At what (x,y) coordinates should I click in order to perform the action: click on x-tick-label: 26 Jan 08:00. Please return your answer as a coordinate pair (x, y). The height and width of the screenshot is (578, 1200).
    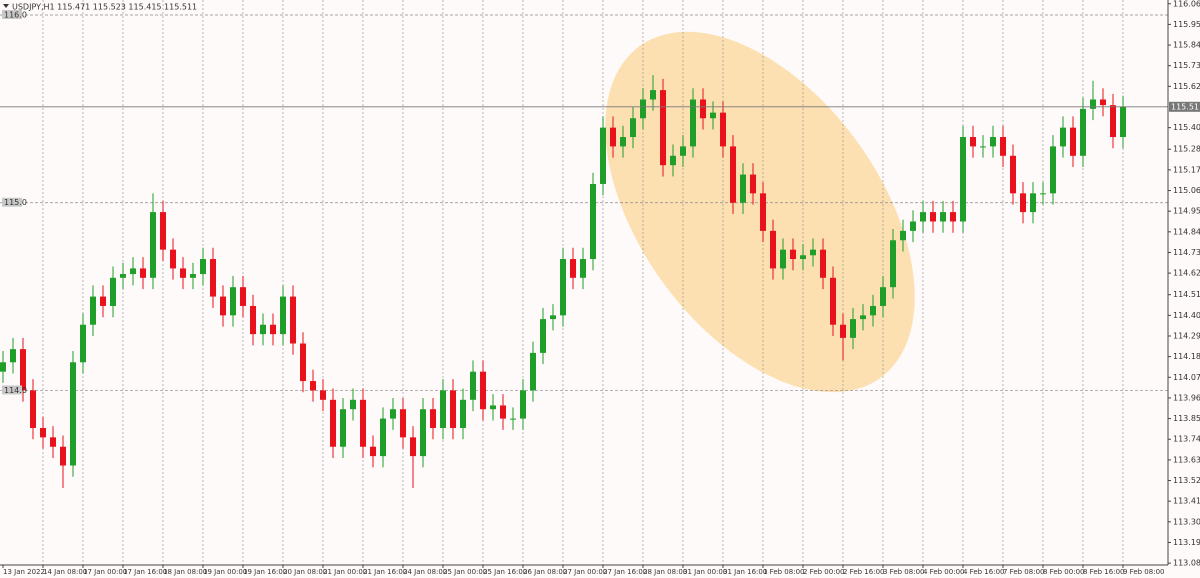
    Looking at the image, I should click on (545, 572).